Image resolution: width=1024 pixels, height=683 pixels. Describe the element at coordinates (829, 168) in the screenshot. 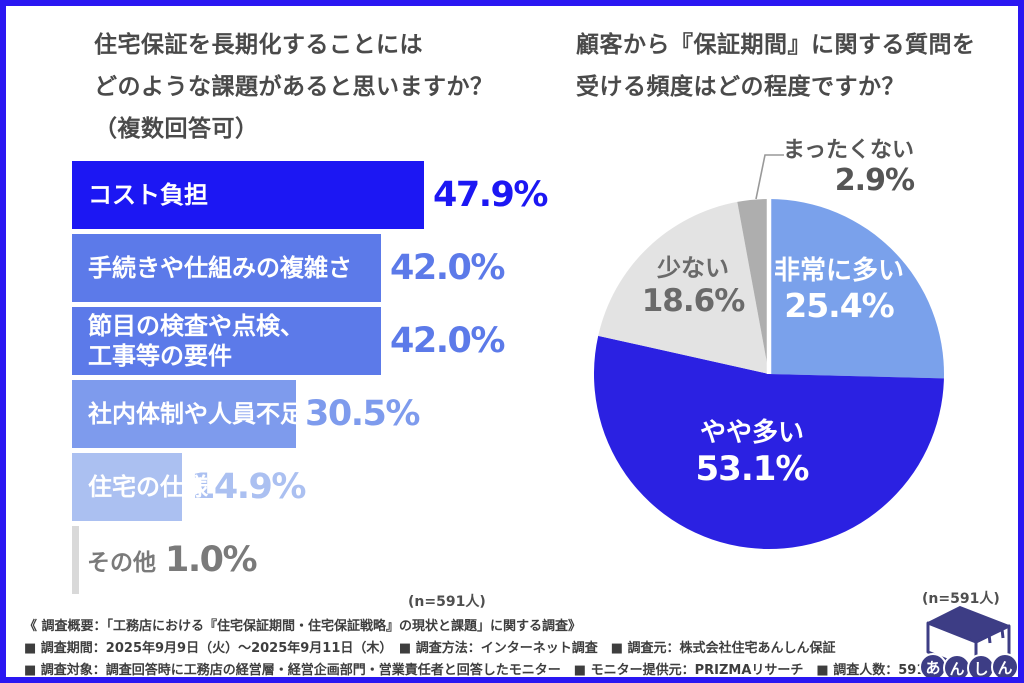

I see `pie-label-never: まったくない 2.9%` at that location.